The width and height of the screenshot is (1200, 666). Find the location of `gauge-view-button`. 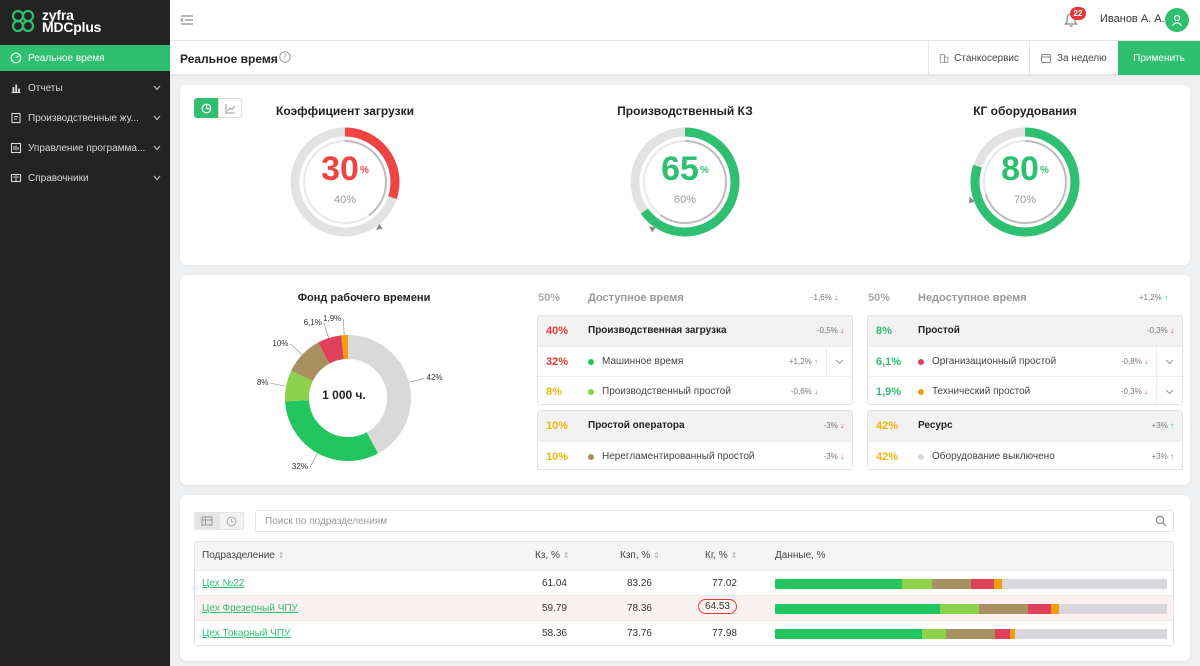

gauge-view-button is located at coordinates (206, 108).